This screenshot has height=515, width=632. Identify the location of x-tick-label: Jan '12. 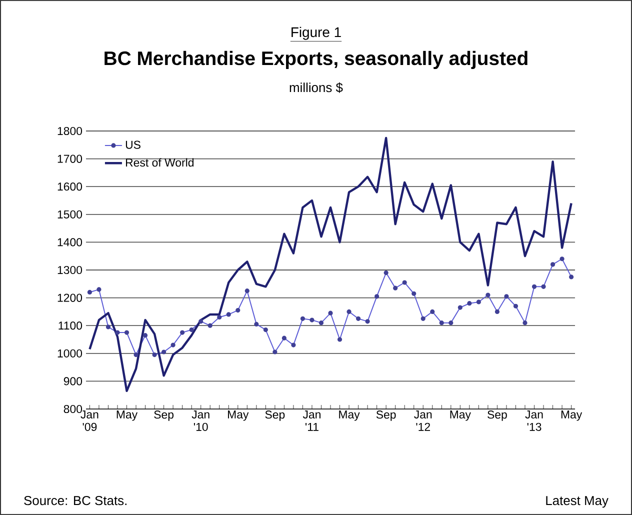
(423, 420).